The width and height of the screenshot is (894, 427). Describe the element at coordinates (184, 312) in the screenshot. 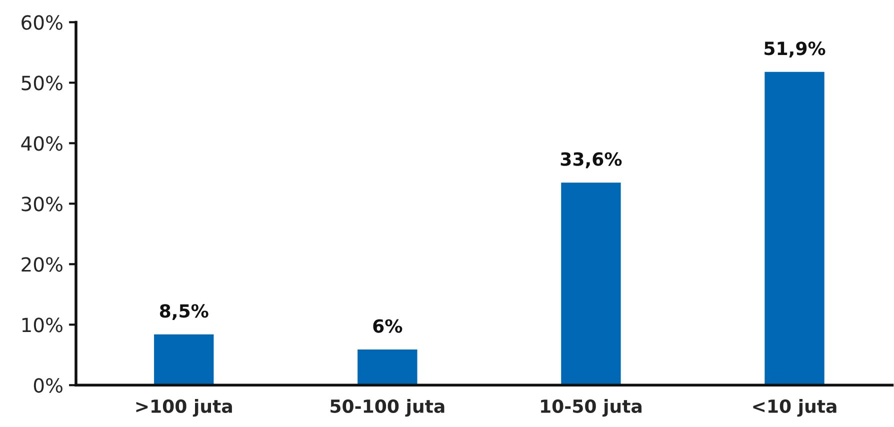

I see `data-label: 8,5%` at that location.